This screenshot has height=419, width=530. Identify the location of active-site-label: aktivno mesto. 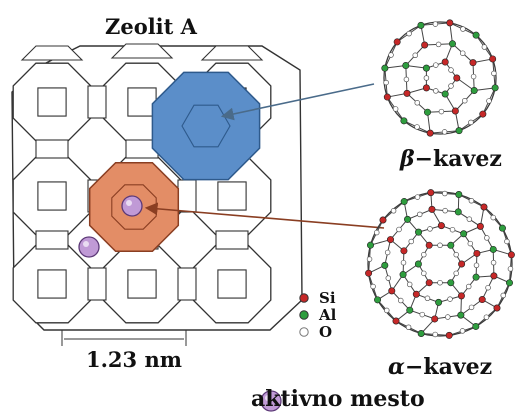
(338, 399).